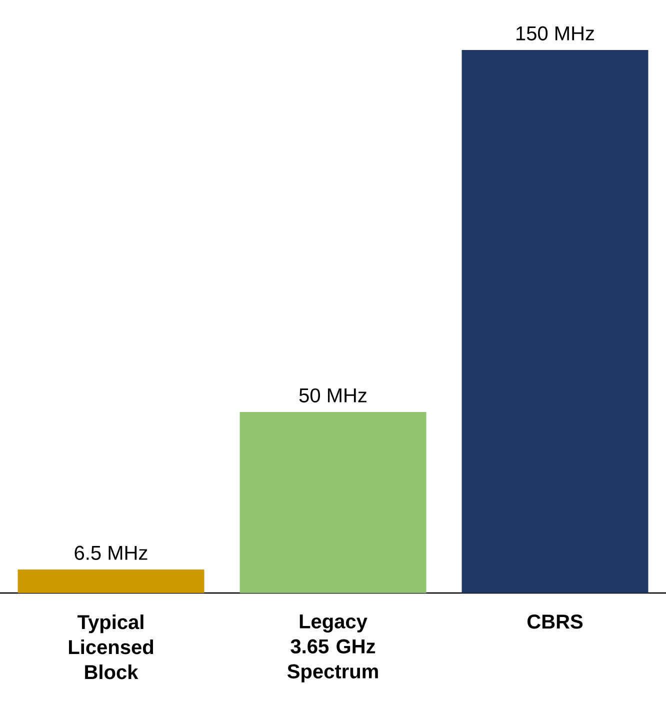 The width and height of the screenshot is (666, 728). What do you see at coordinates (555, 33) in the screenshot?
I see `data-label: 150 MHz` at bounding box center [555, 33].